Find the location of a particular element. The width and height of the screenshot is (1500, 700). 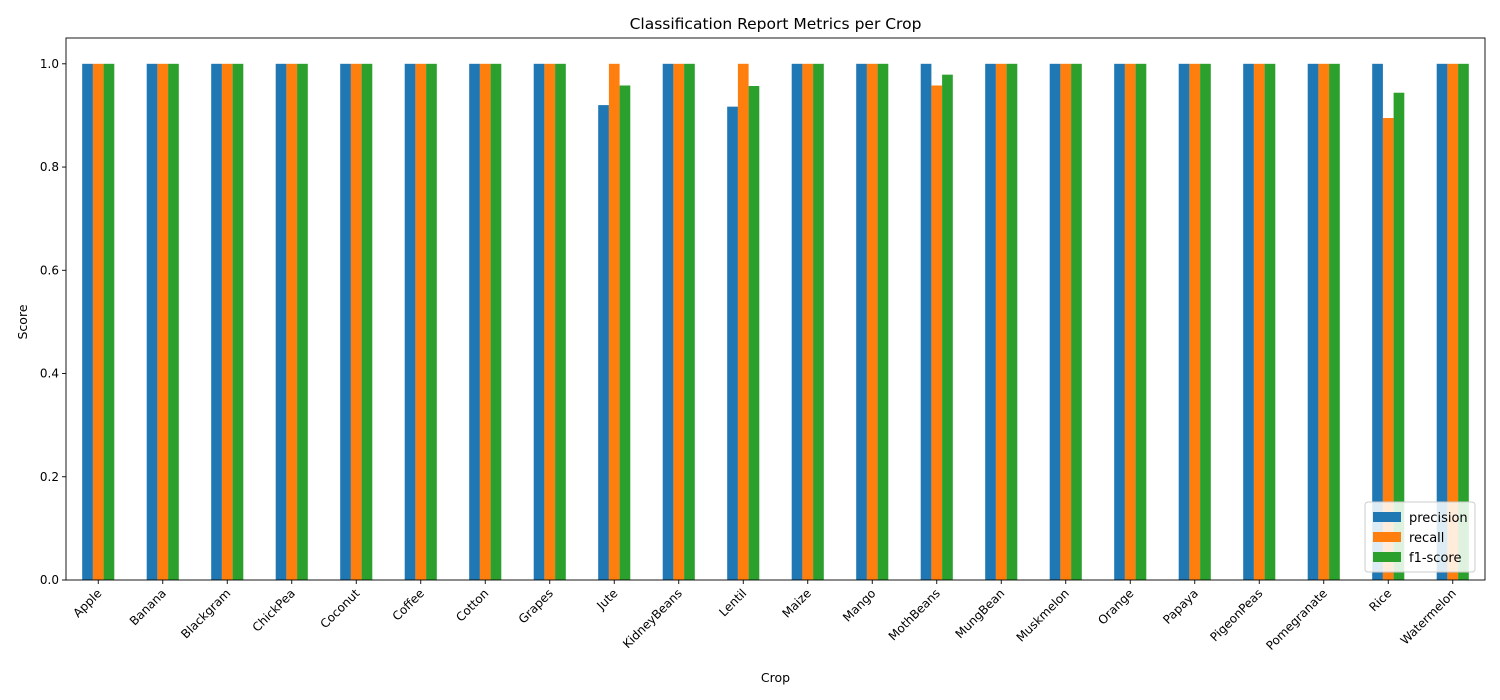

x-tick-label: Orange is located at coordinates (1115, 606).